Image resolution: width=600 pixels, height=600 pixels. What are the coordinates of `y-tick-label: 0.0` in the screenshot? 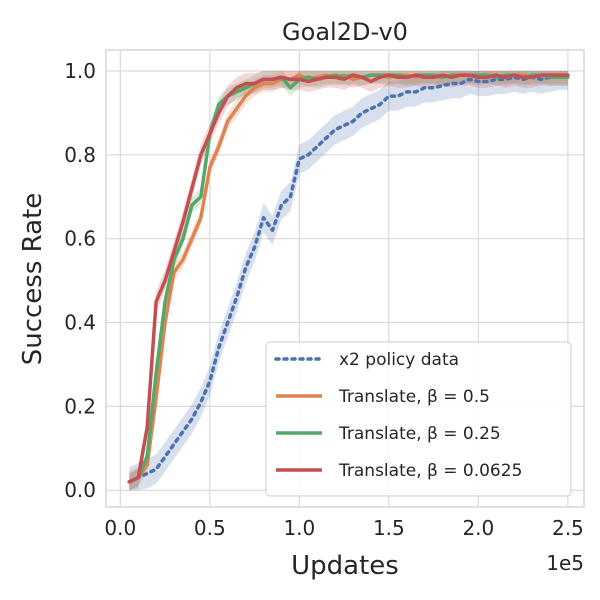 It's located at (80, 490).